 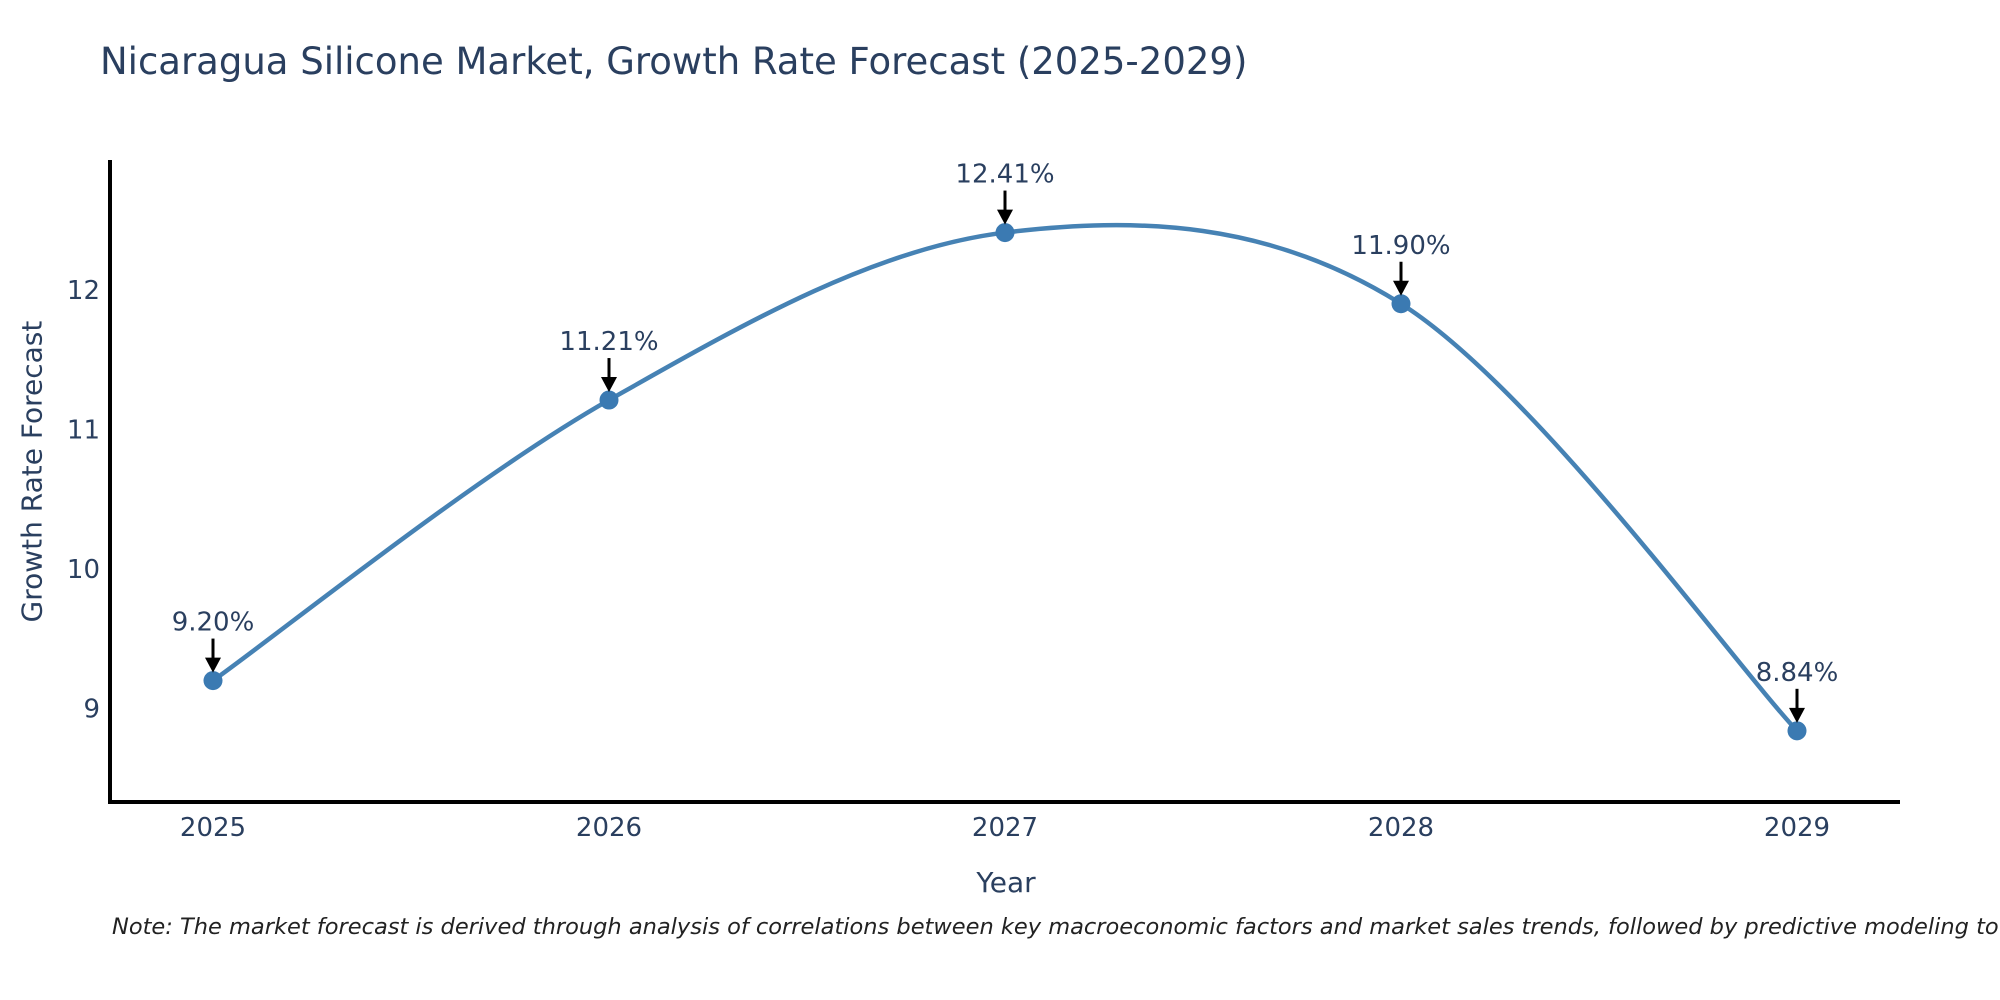 I want to click on y-tick-label: 12, so click(x=83, y=291).